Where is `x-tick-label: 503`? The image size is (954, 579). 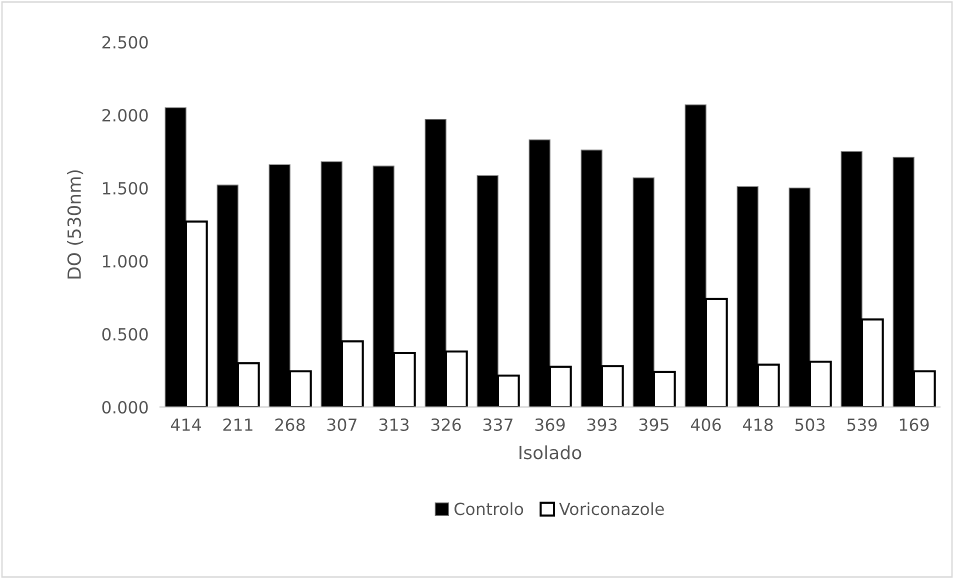
x-tick-label: 503 is located at coordinates (810, 425).